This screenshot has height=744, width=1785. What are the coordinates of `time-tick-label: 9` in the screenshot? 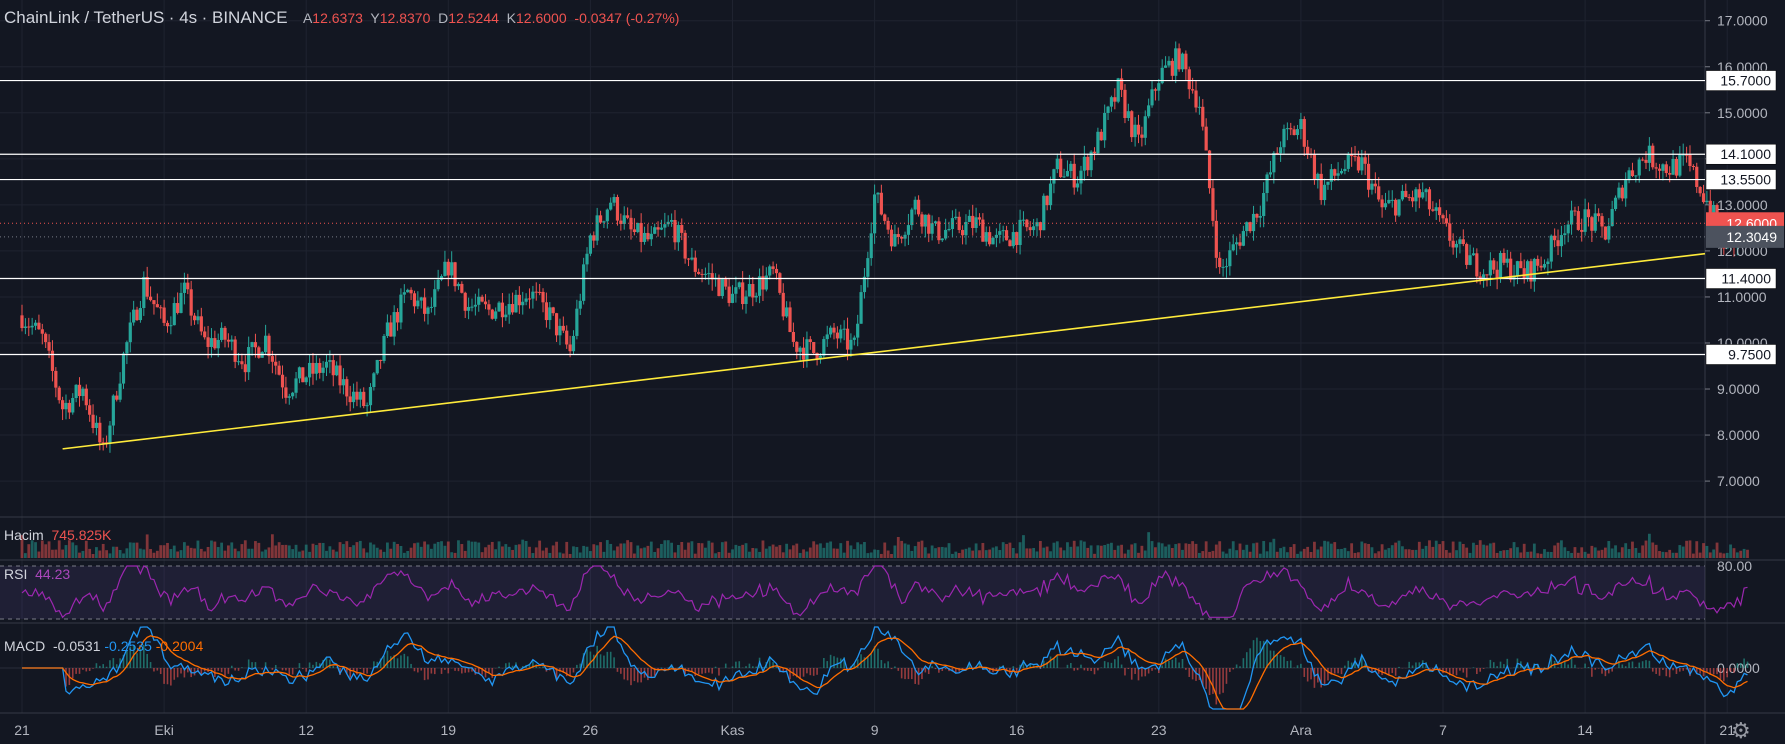 It's located at (875, 730).